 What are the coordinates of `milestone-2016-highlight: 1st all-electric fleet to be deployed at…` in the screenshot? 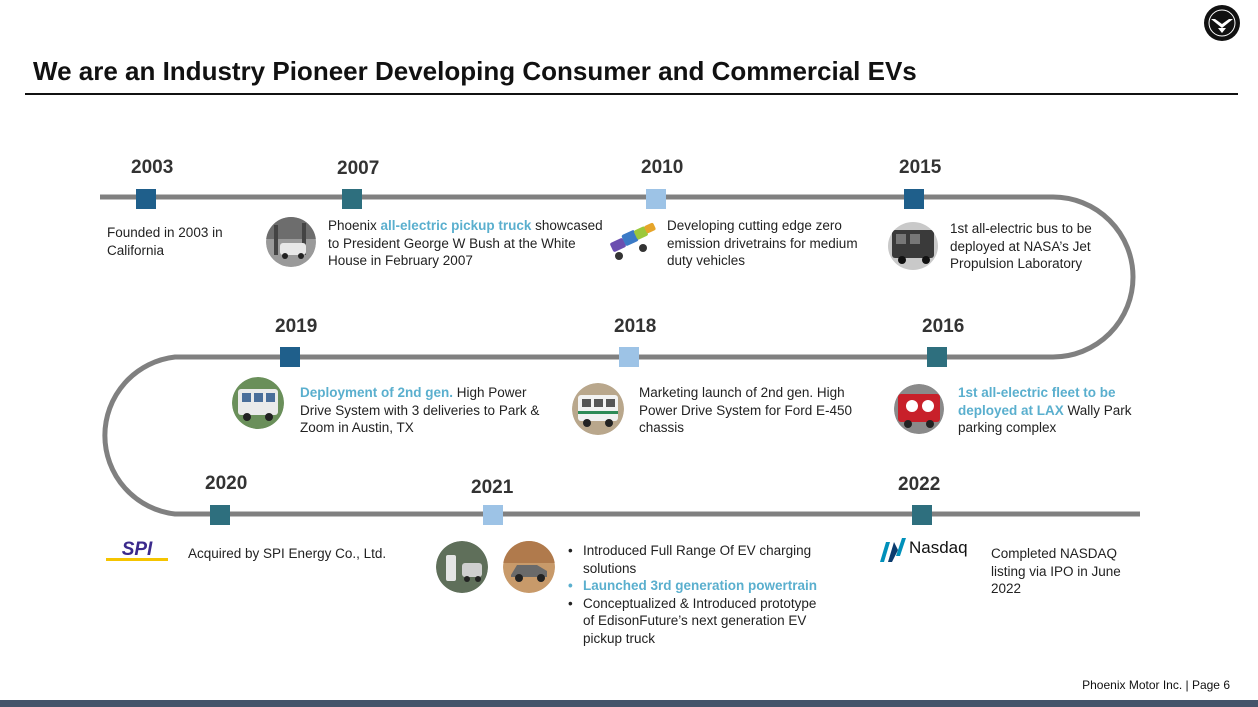 It's located at (1037, 401).